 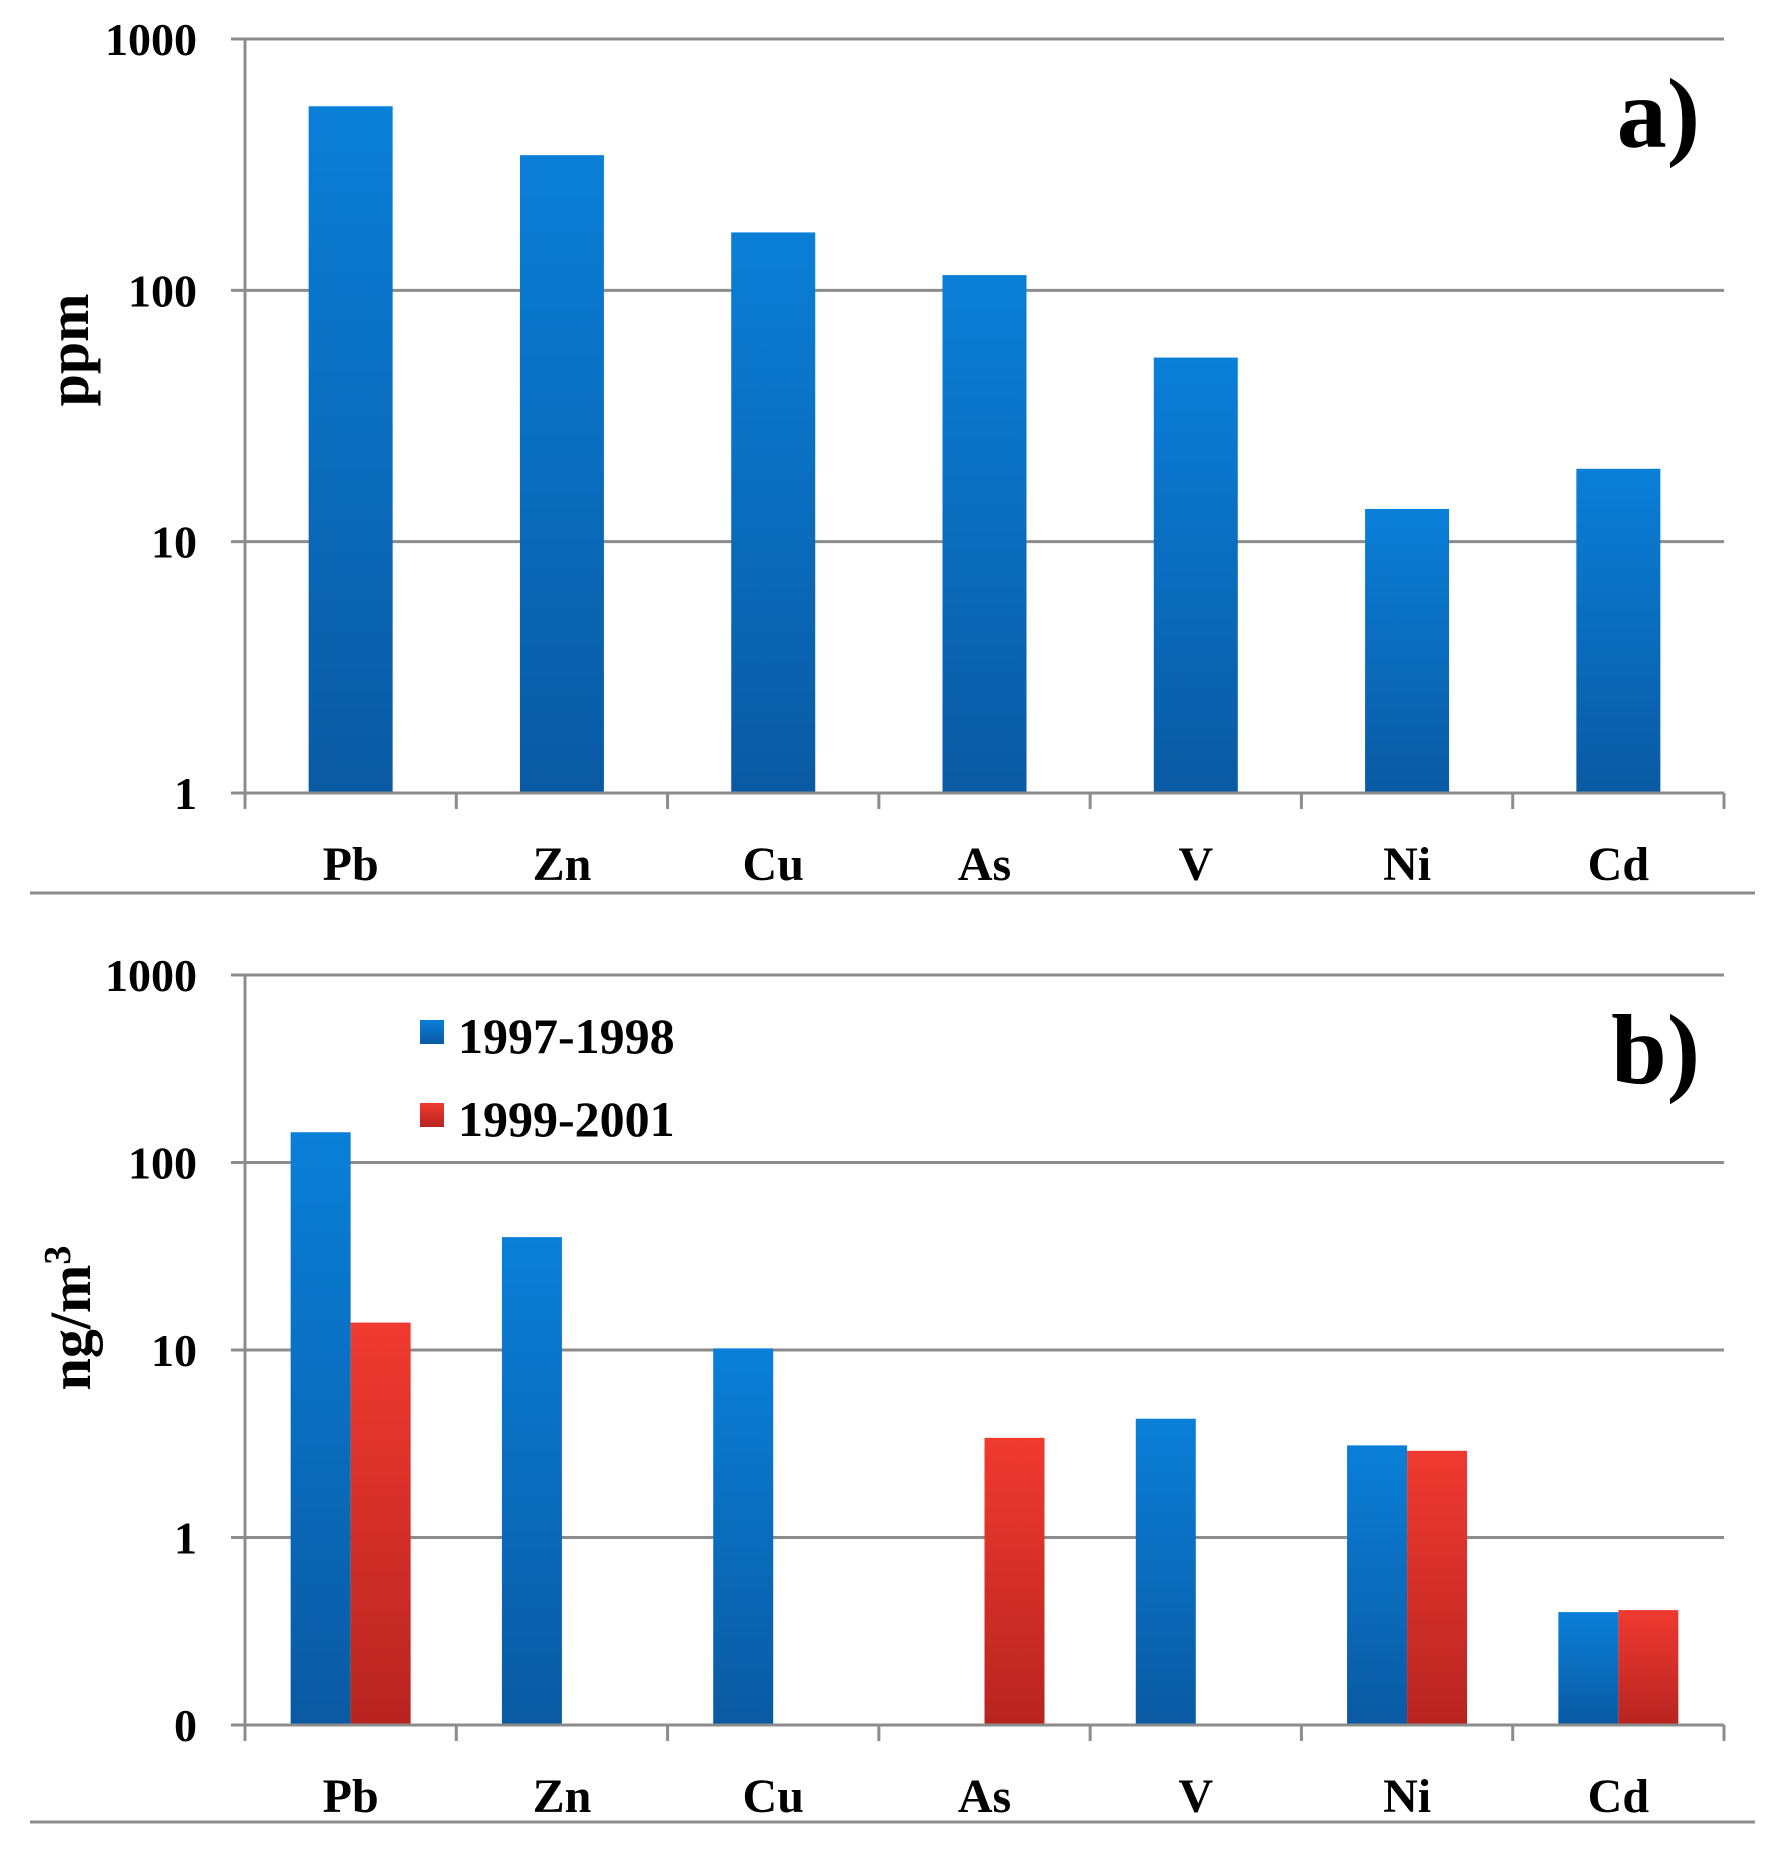 What do you see at coordinates (174, 542) in the screenshot?
I see `panel-a-y-tick-label: 10` at bounding box center [174, 542].